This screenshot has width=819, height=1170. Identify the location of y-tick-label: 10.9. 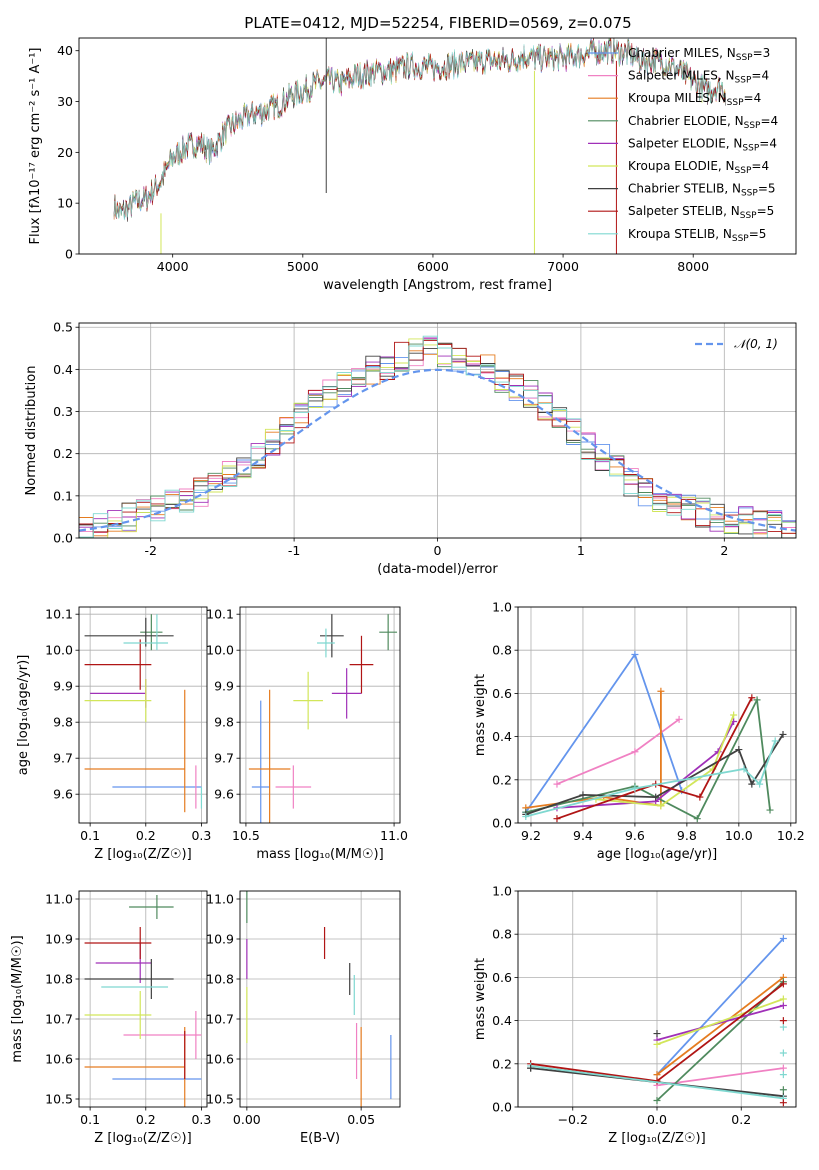
(220, 939).